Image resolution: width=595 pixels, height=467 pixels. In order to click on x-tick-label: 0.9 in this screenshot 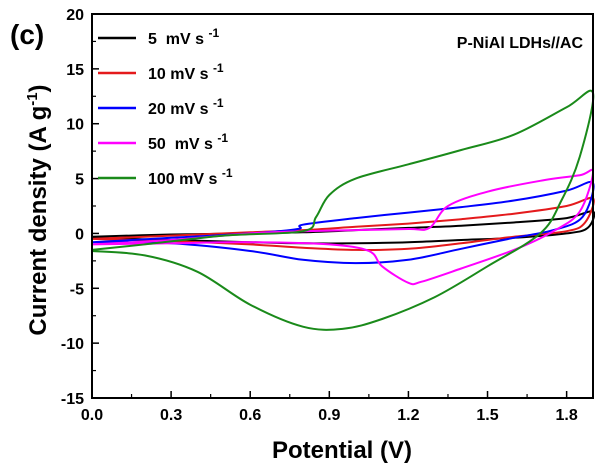, I will do `click(329, 415)`.